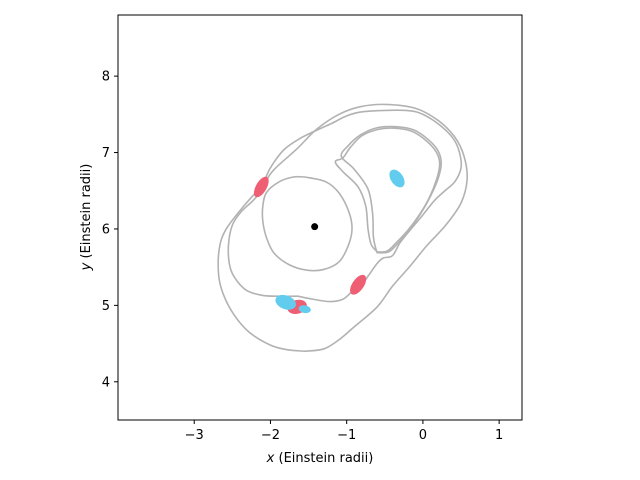 The height and width of the screenshot is (480, 640). Describe the element at coordinates (270, 458) in the screenshot. I see `x-axis-label-var: x` at that location.